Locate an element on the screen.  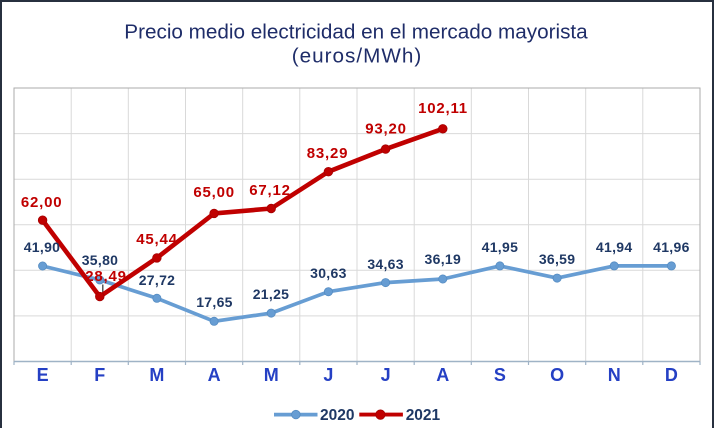
svg-text: D is located at coordinates (671, 375).